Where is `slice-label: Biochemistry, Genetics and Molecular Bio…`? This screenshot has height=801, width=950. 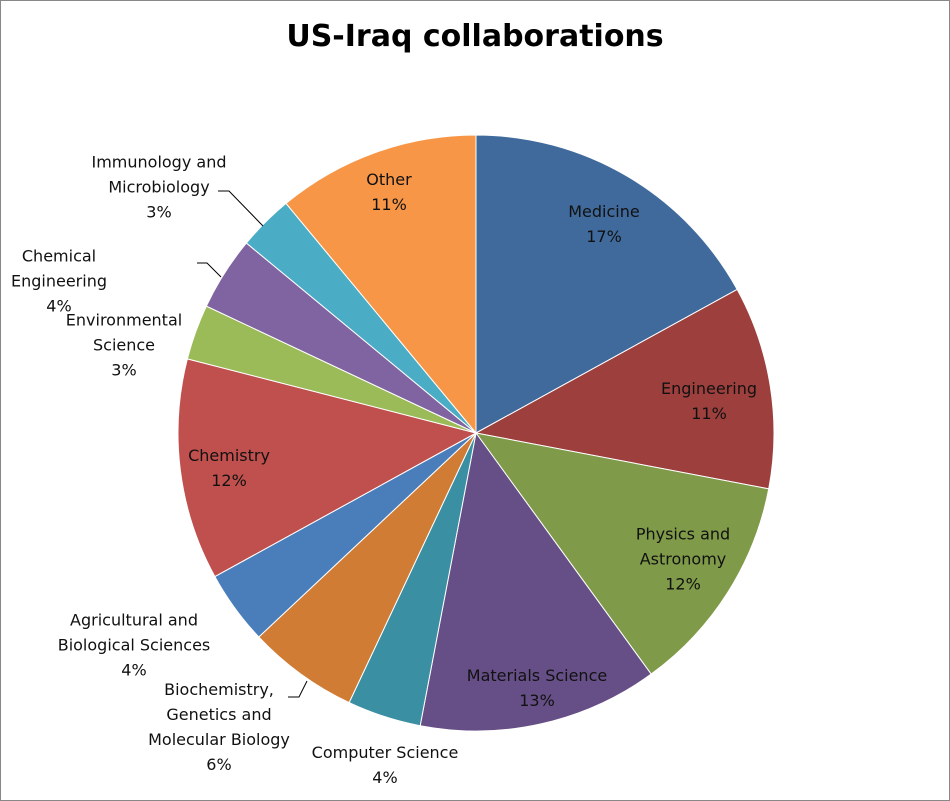
slice-label: Biochemistry, Genetics and Molecular Bio… is located at coordinates (219, 727).